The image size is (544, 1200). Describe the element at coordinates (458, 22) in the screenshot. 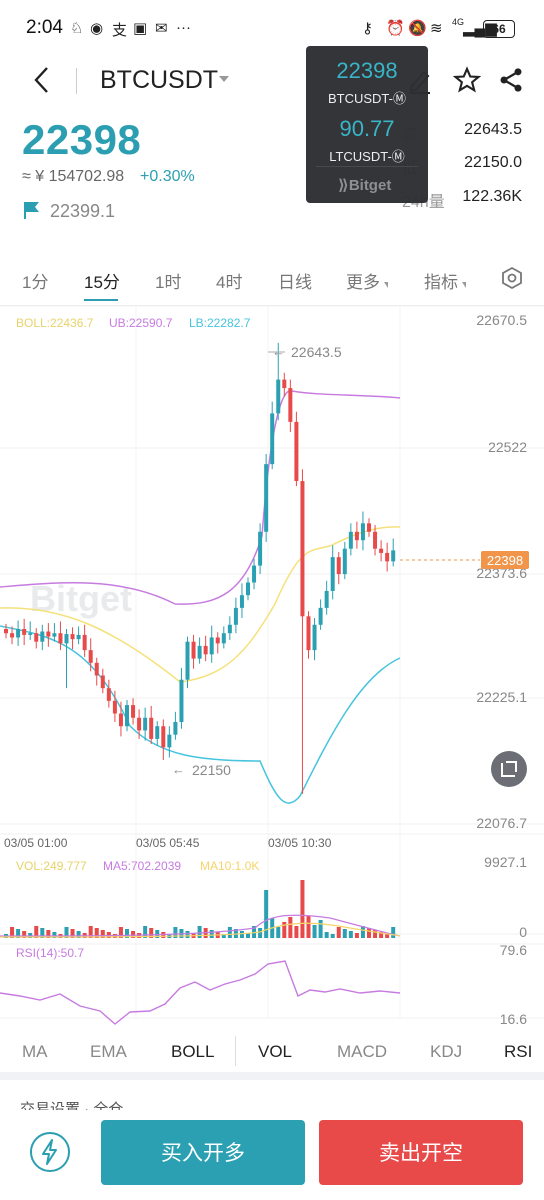

I see `network-type: 4G` at that location.